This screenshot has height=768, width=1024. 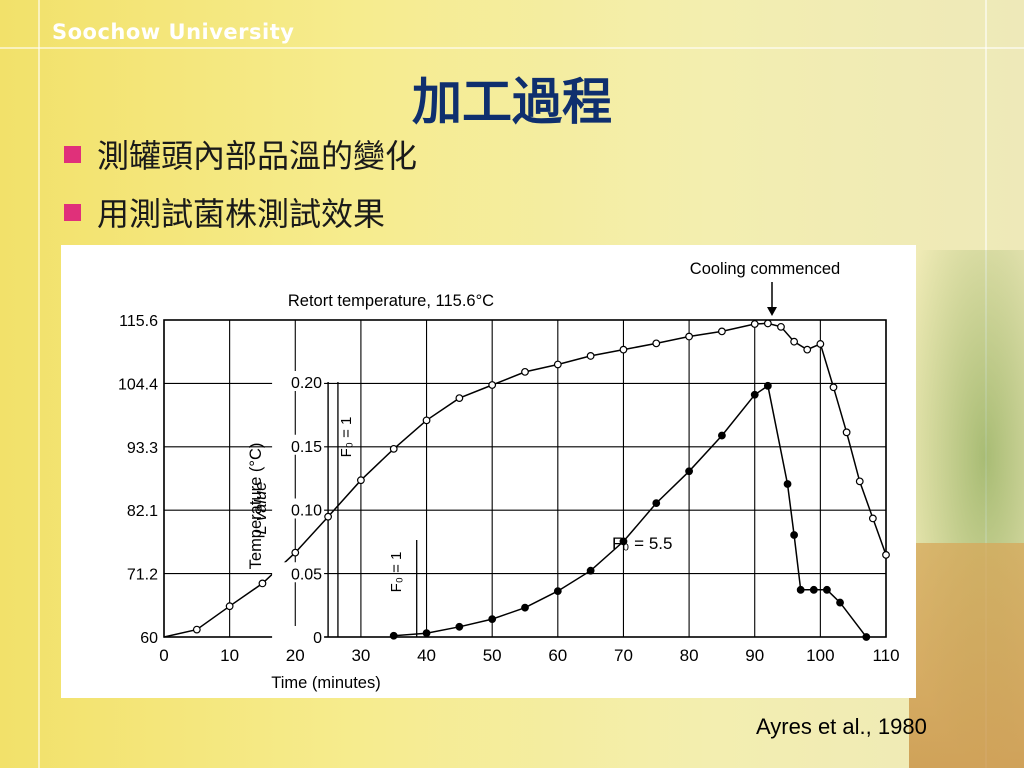 I want to click on f0-upper-annotation: F₀ = 1, so click(x=346, y=437).